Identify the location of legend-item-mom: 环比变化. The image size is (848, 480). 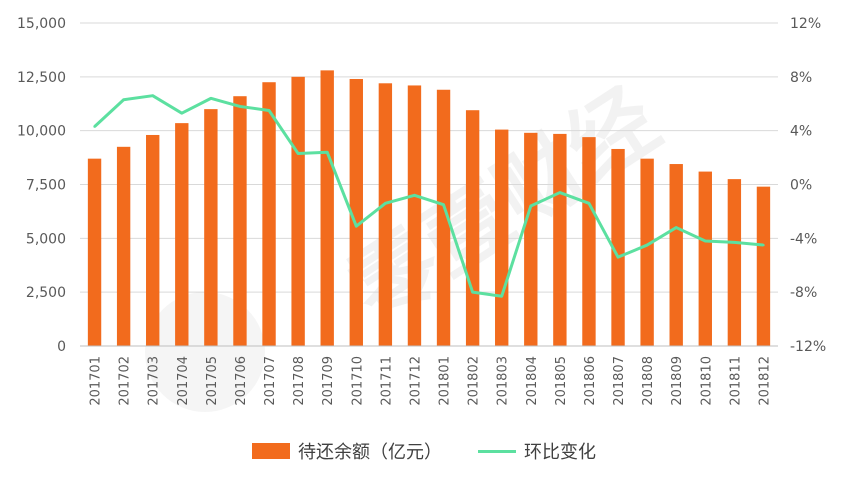
(537, 451).